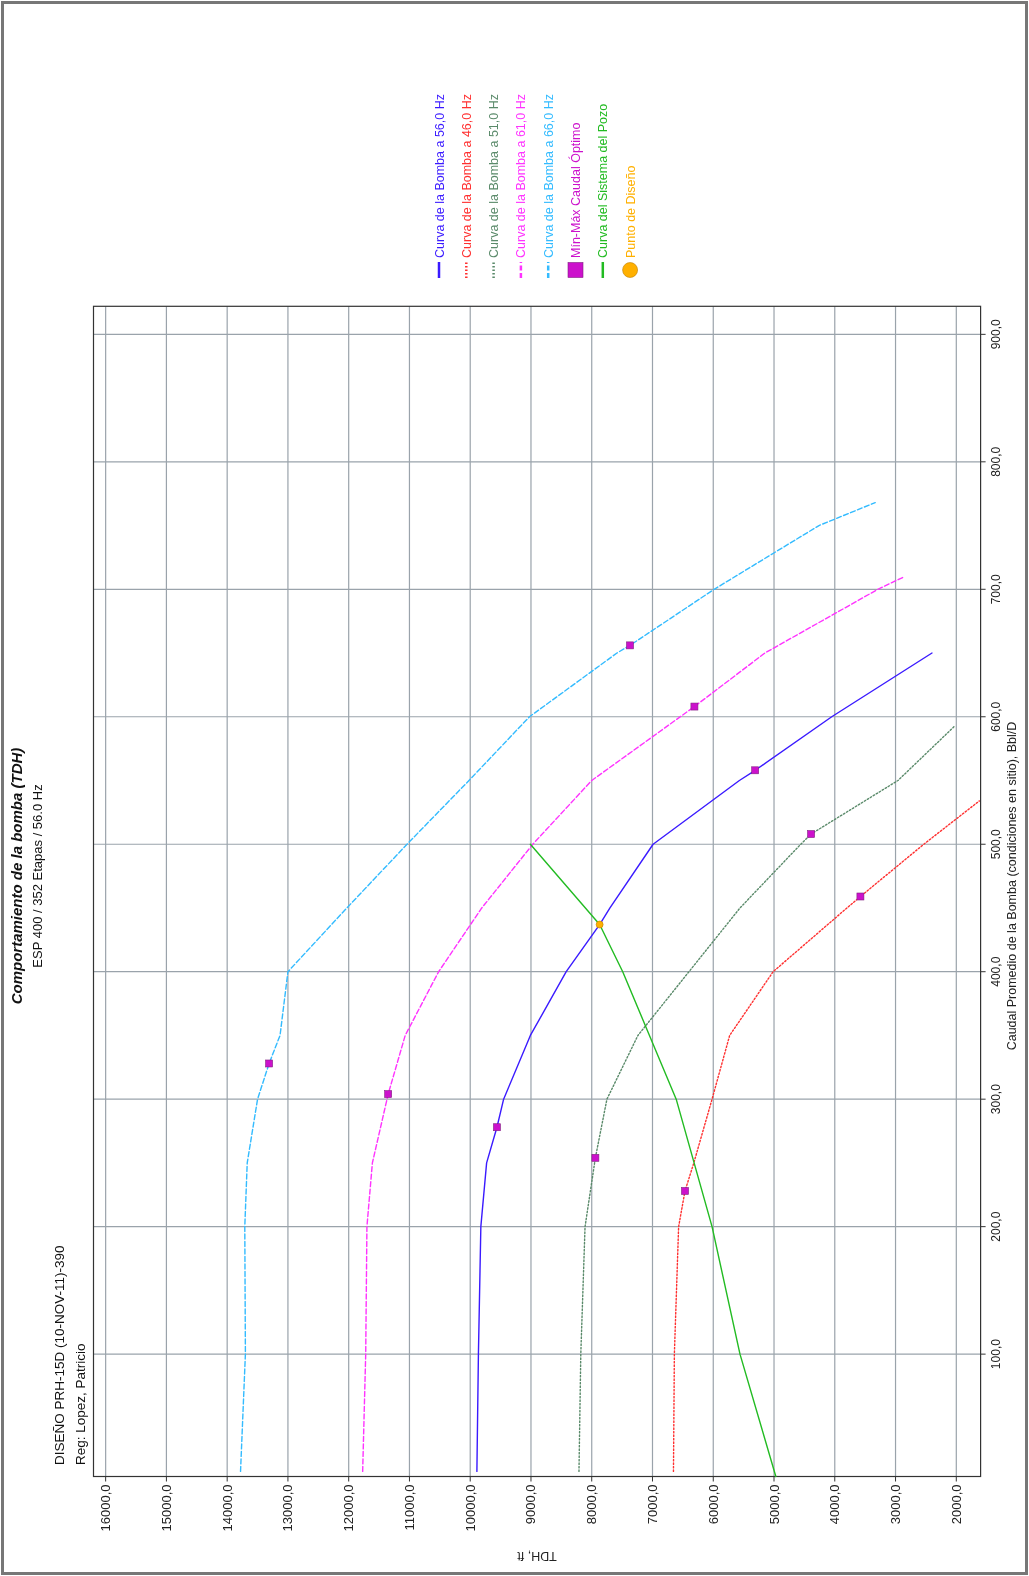 Image resolution: width=1029 pixels, height=1576 pixels. I want to click on x-tick-label: 3000,0, so click(896, 1504).